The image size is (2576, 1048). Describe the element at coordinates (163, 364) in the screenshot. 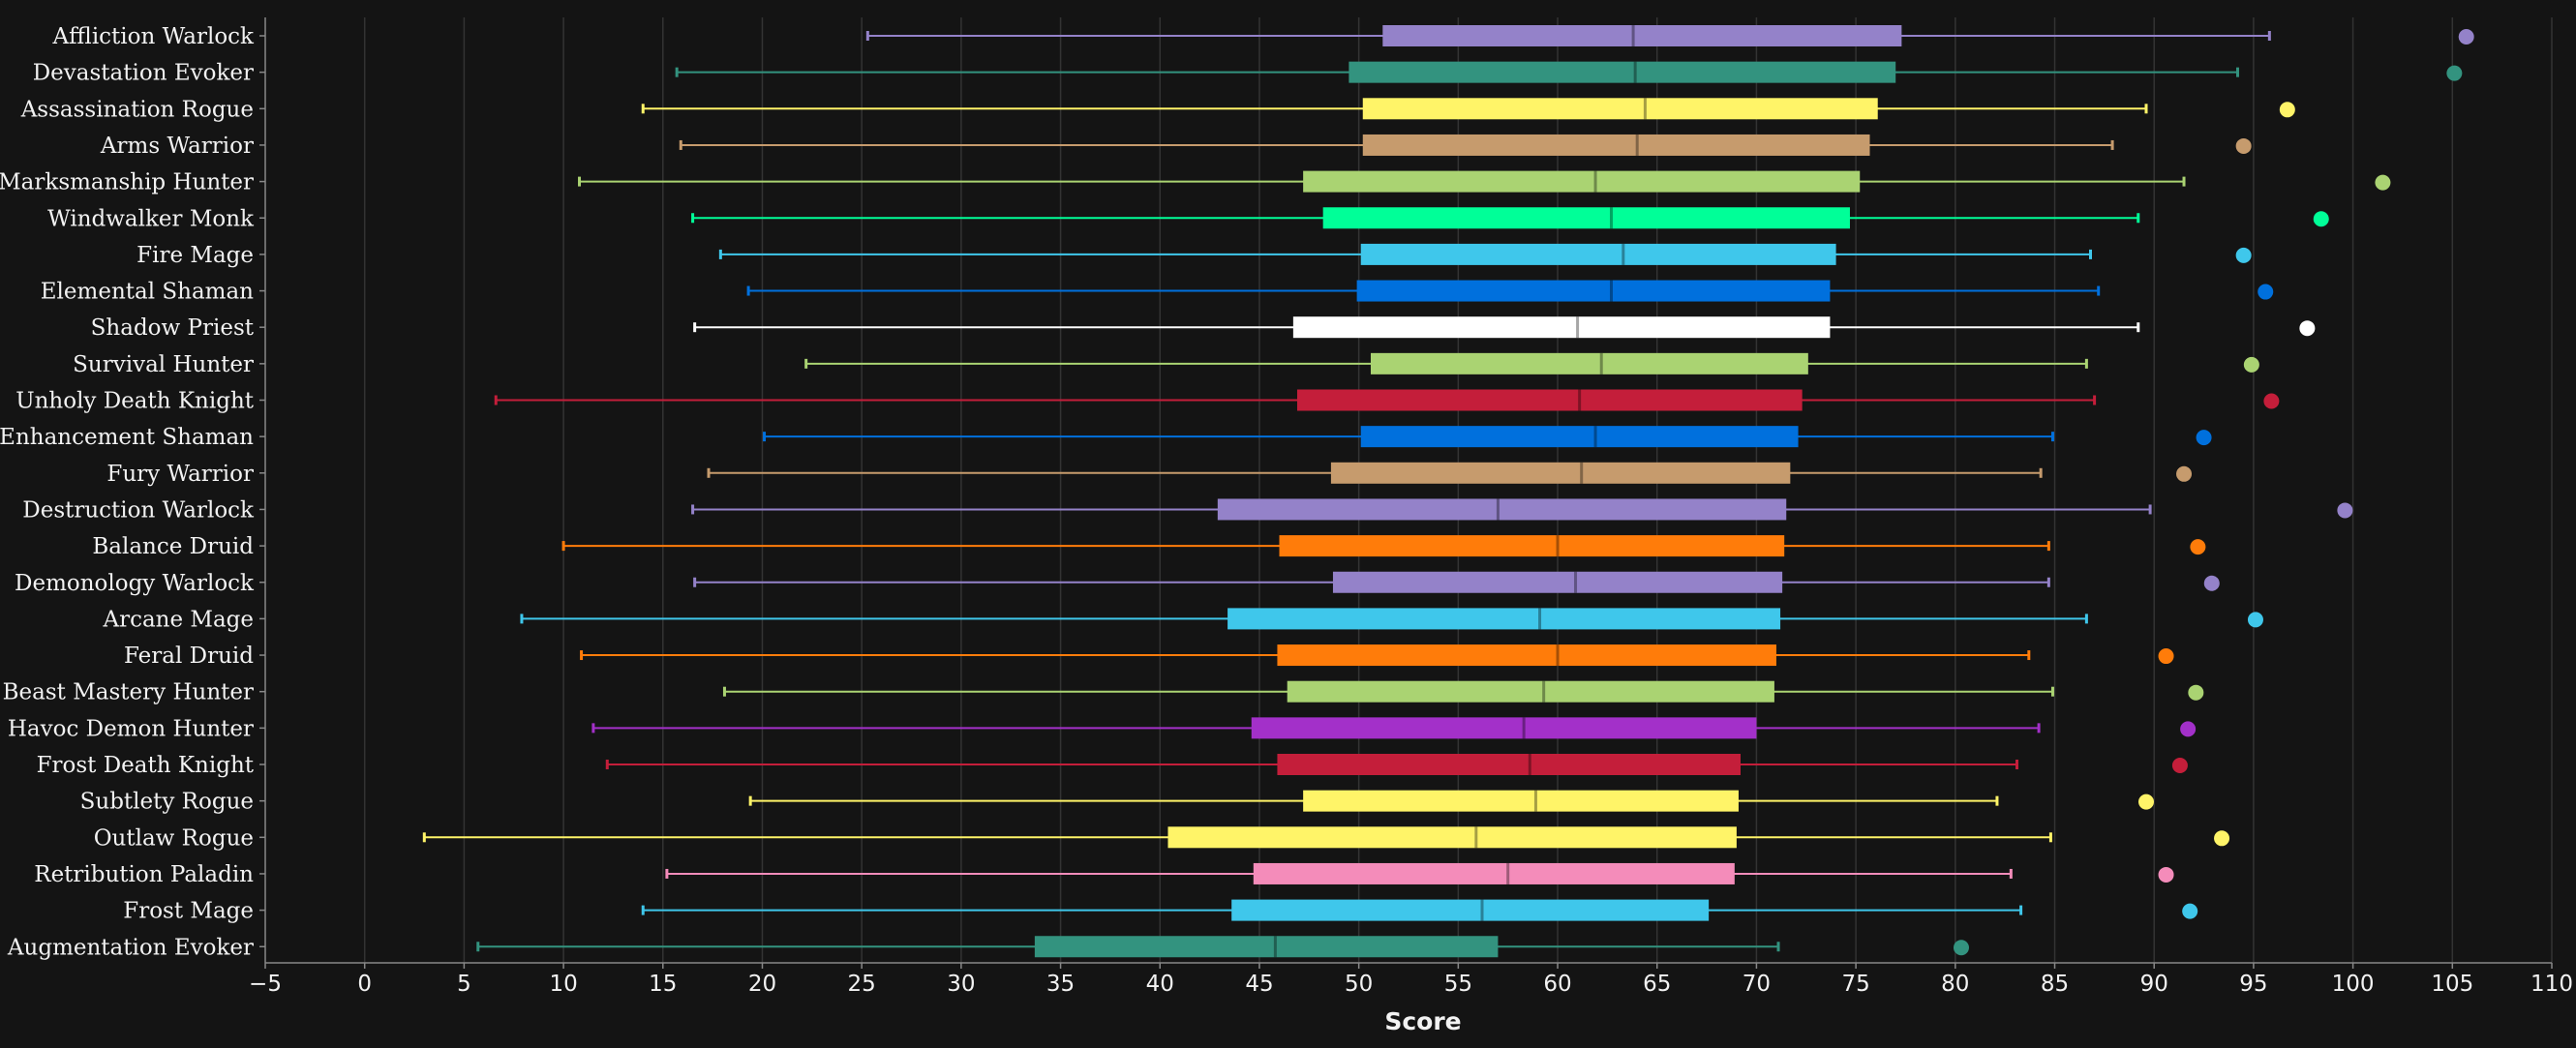

I see `category-label: Survival Hunter` at that location.